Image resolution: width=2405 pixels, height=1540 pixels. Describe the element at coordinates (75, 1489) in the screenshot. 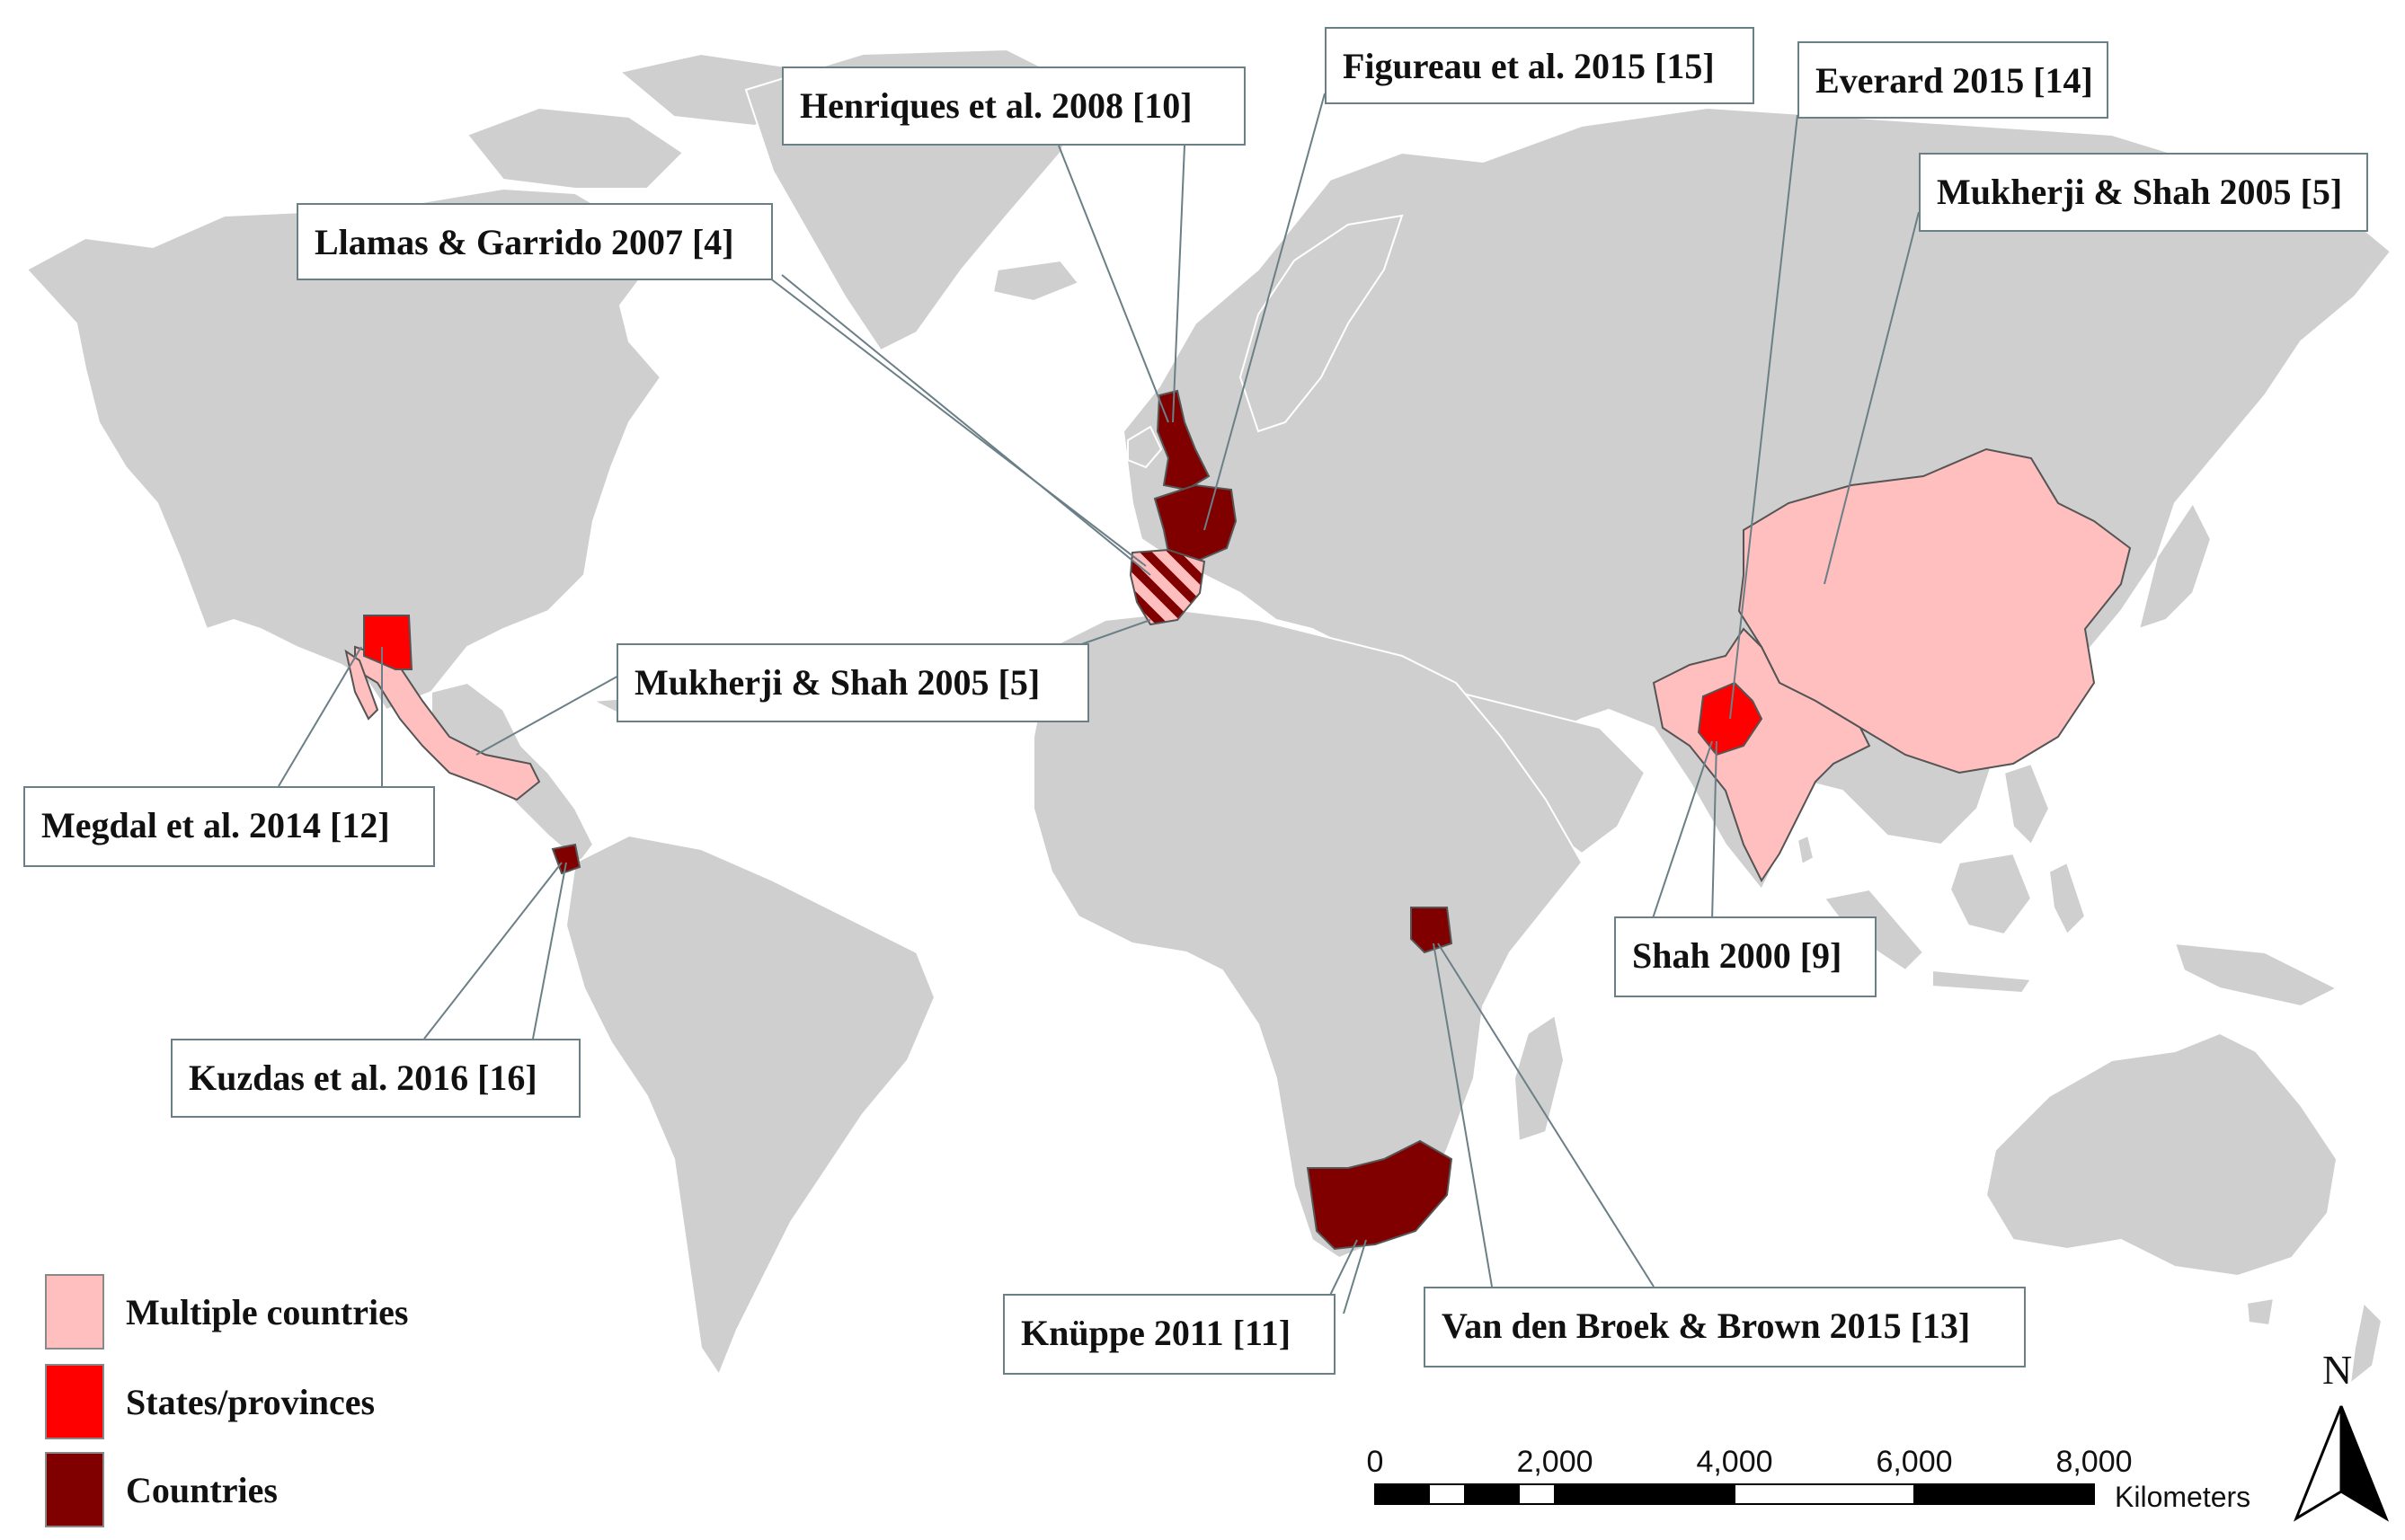

I see `legend-swatch-countries` at that location.